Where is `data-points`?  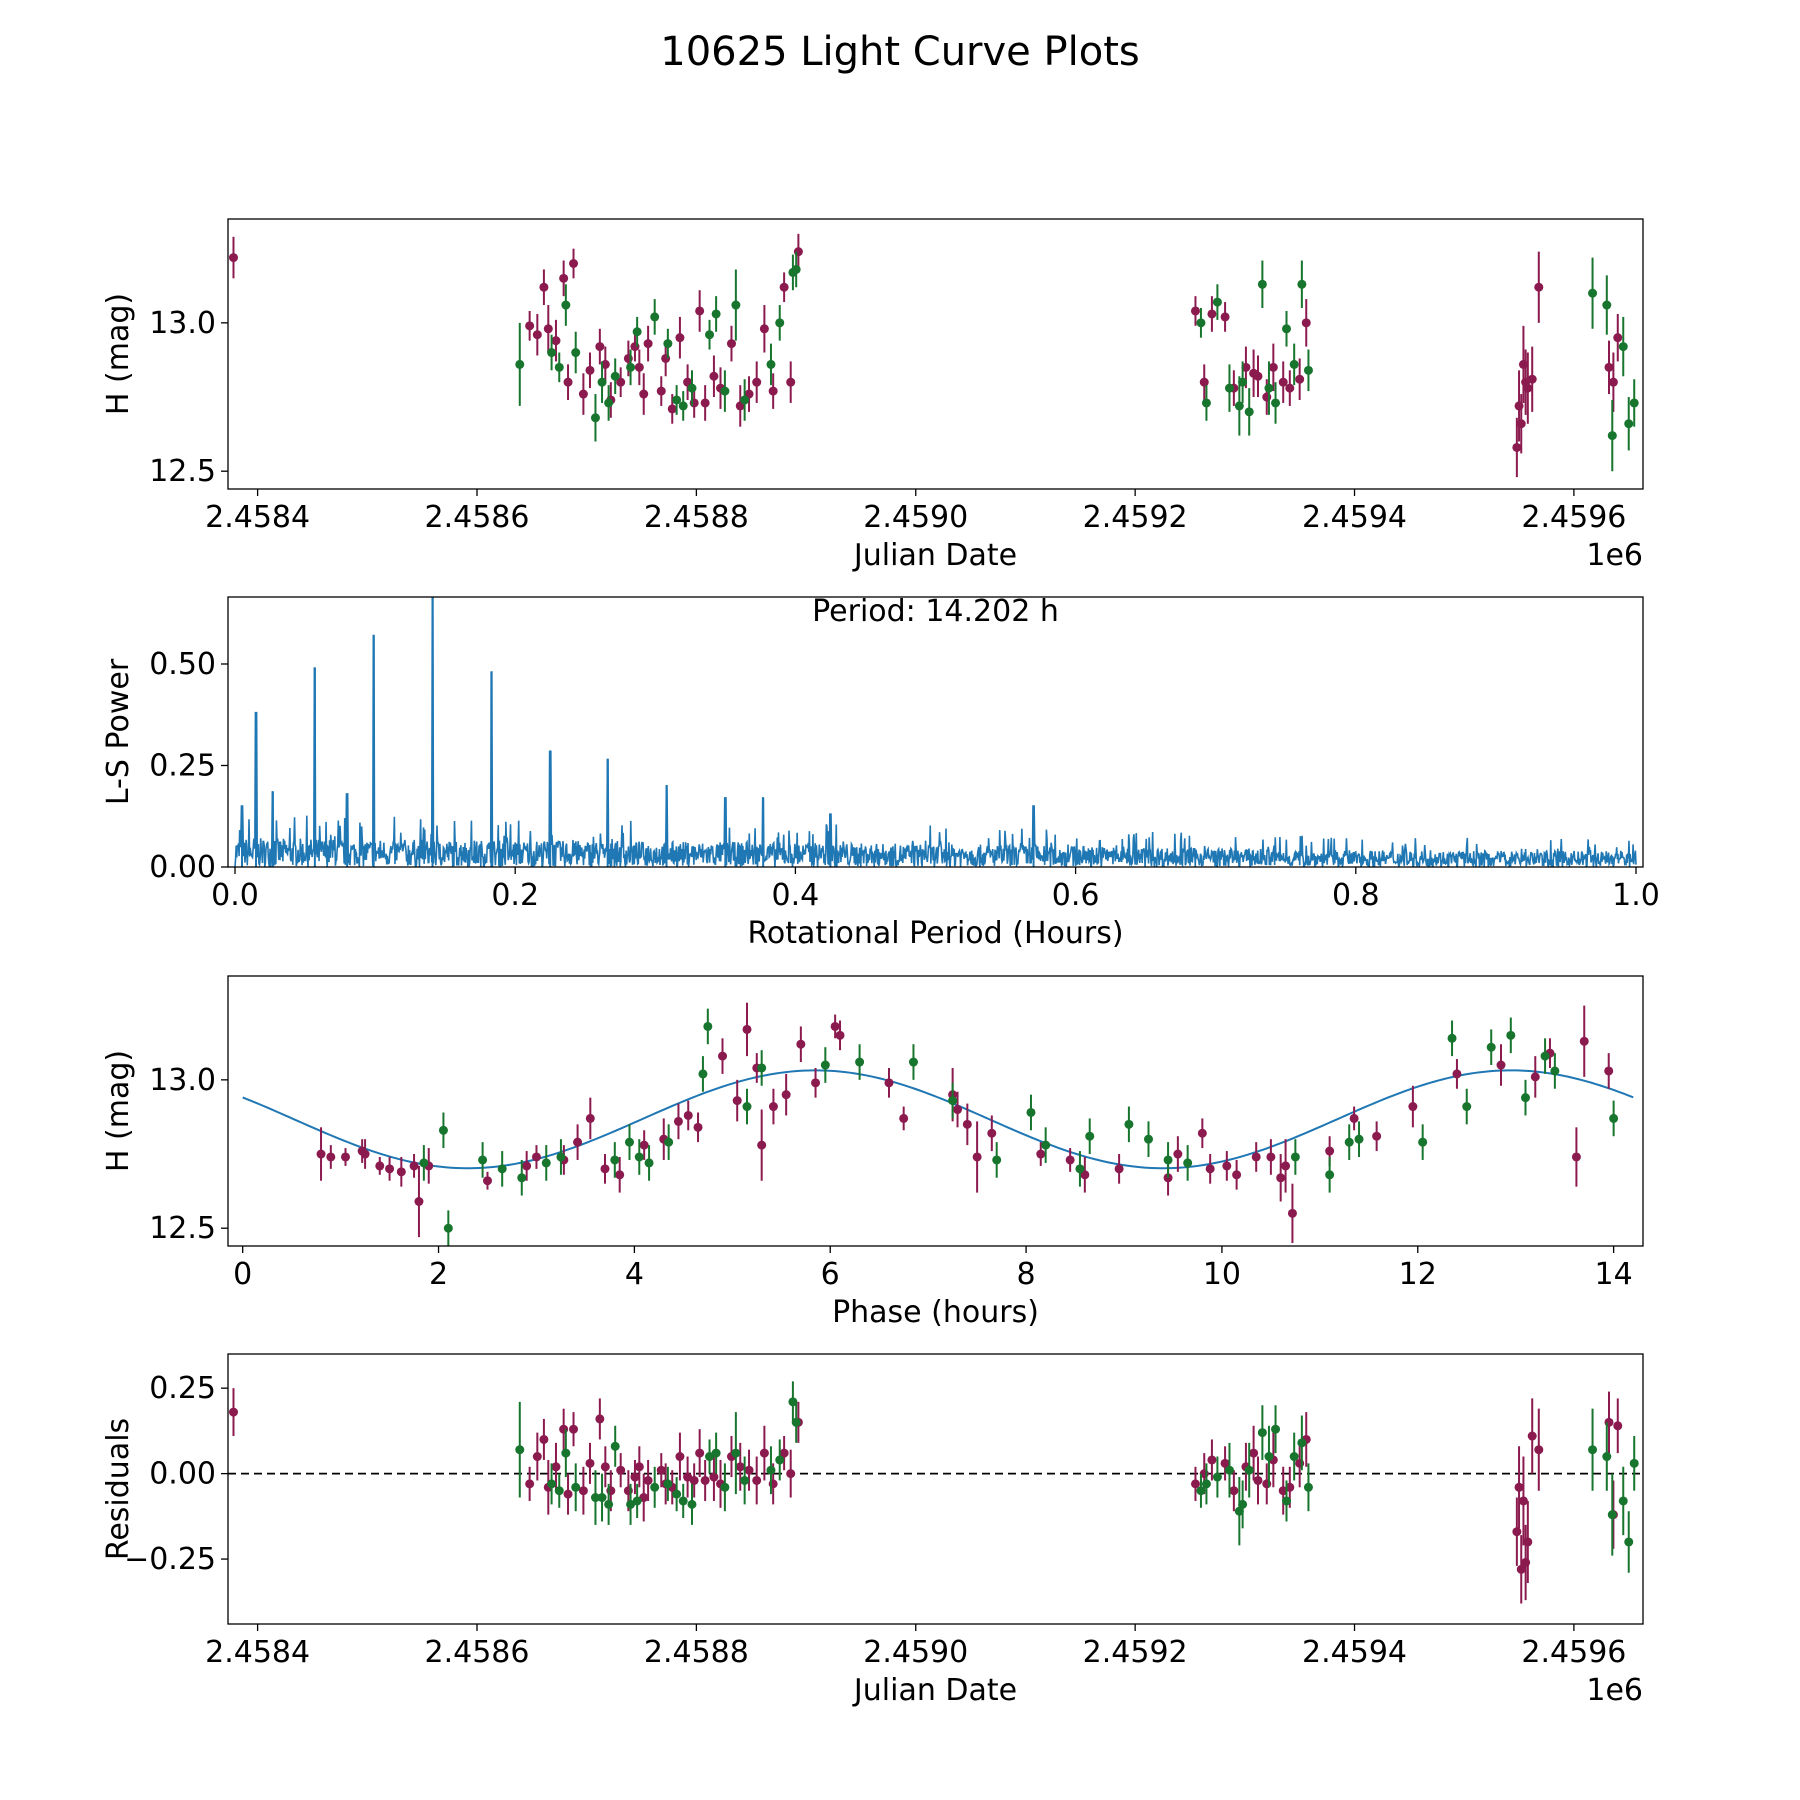
data-points is located at coordinates (967, 1124).